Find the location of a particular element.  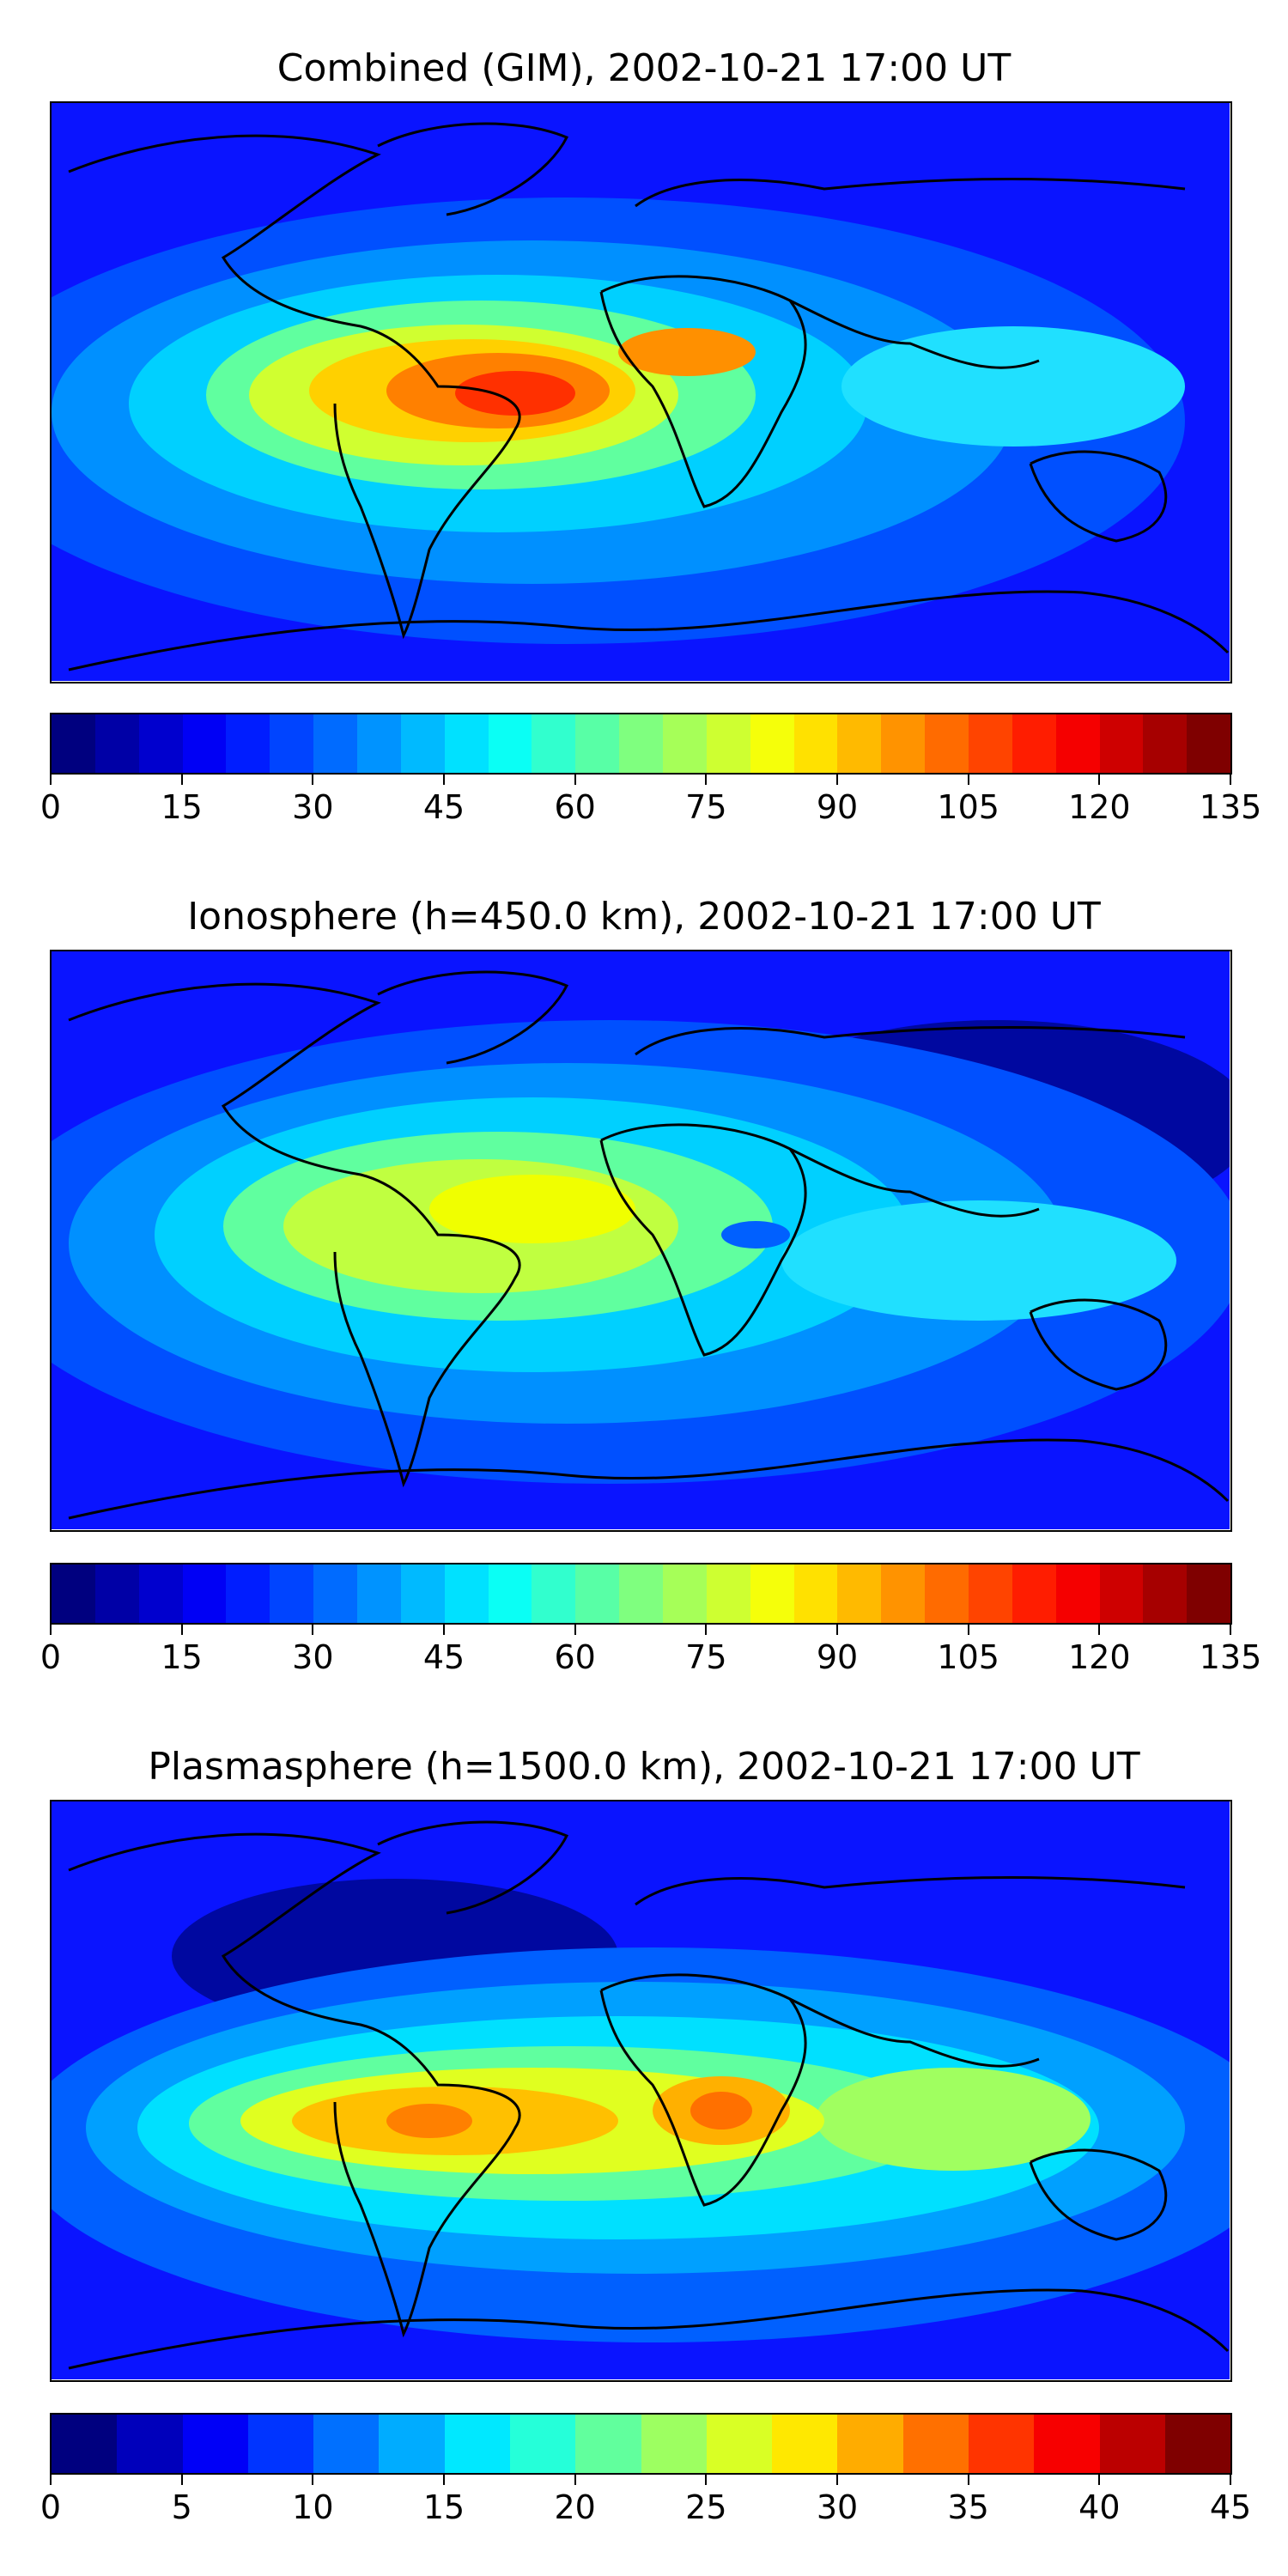

colorbar-tick-label: 35 is located at coordinates (968, 2507).